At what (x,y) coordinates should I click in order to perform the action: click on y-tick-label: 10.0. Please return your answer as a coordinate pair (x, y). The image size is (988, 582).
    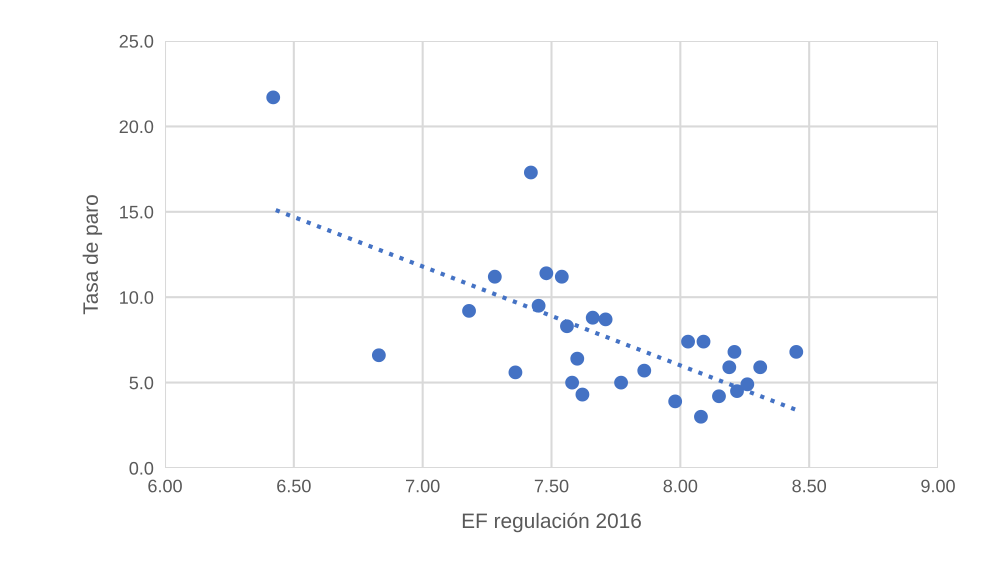
    Looking at the image, I should click on (137, 297).